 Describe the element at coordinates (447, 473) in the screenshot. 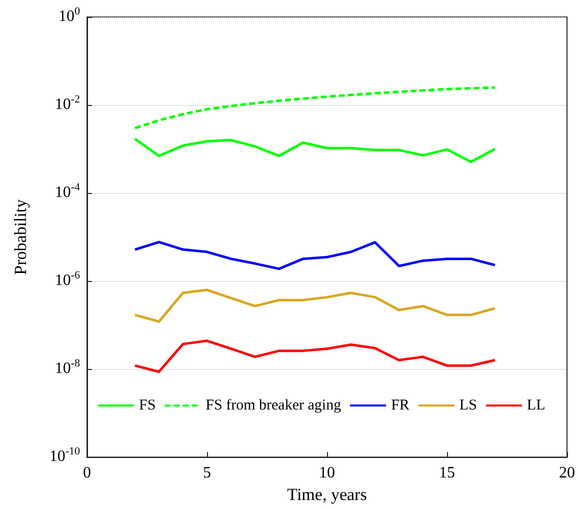

I see `x-tick-label: 15` at that location.